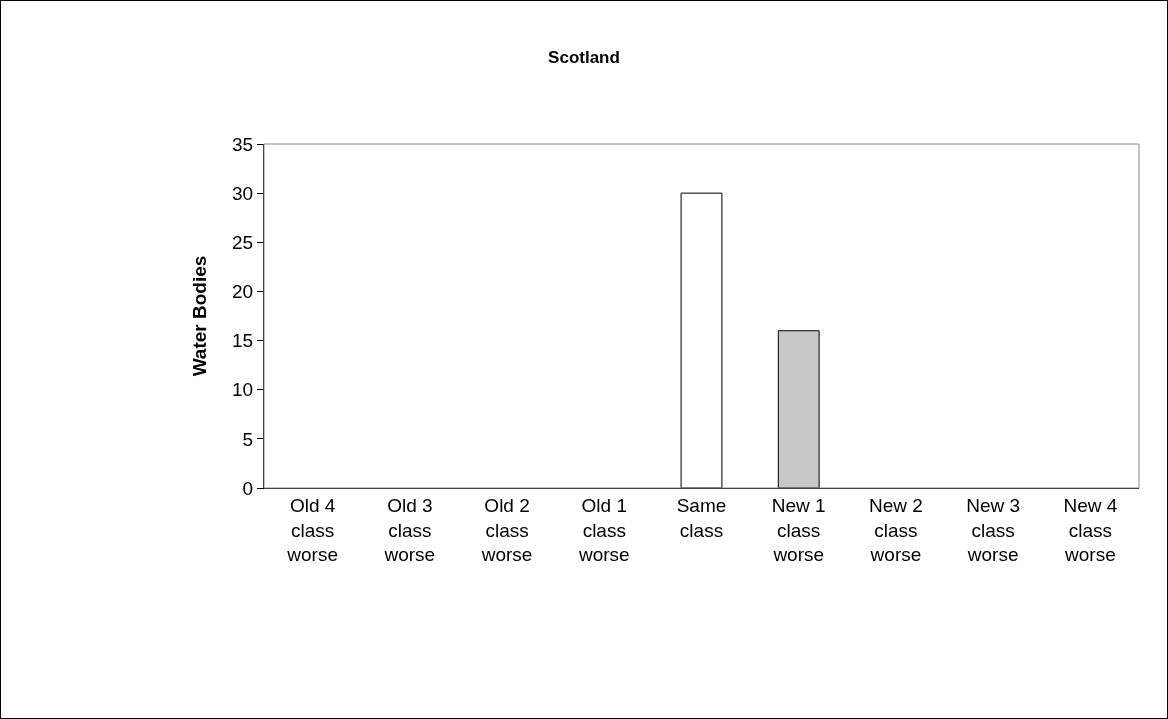 This screenshot has height=719, width=1168. Describe the element at coordinates (1090, 530) in the screenshot. I see `x-tick-label: New 4 class worse` at that location.